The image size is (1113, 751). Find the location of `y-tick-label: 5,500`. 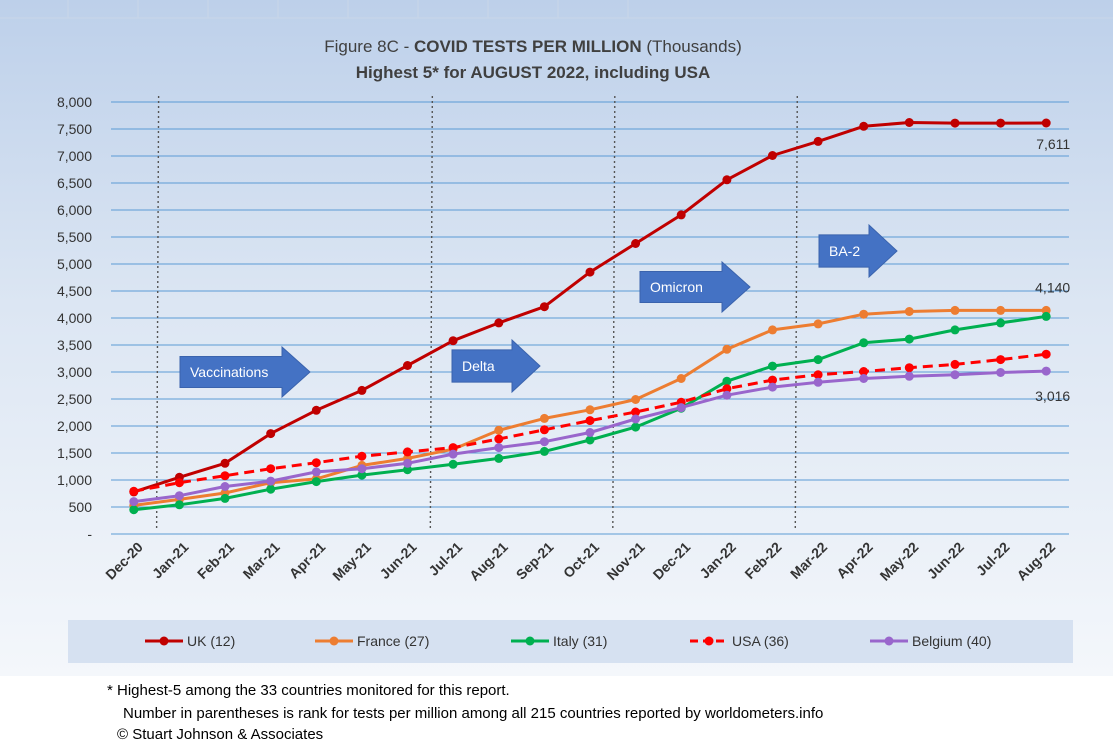

y-tick-label: 5,500 is located at coordinates (74, 237).